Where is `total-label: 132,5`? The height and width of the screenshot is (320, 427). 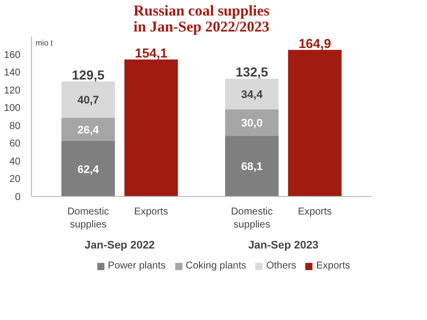
total-label: 132,5 is located at coordinates (252, 72).